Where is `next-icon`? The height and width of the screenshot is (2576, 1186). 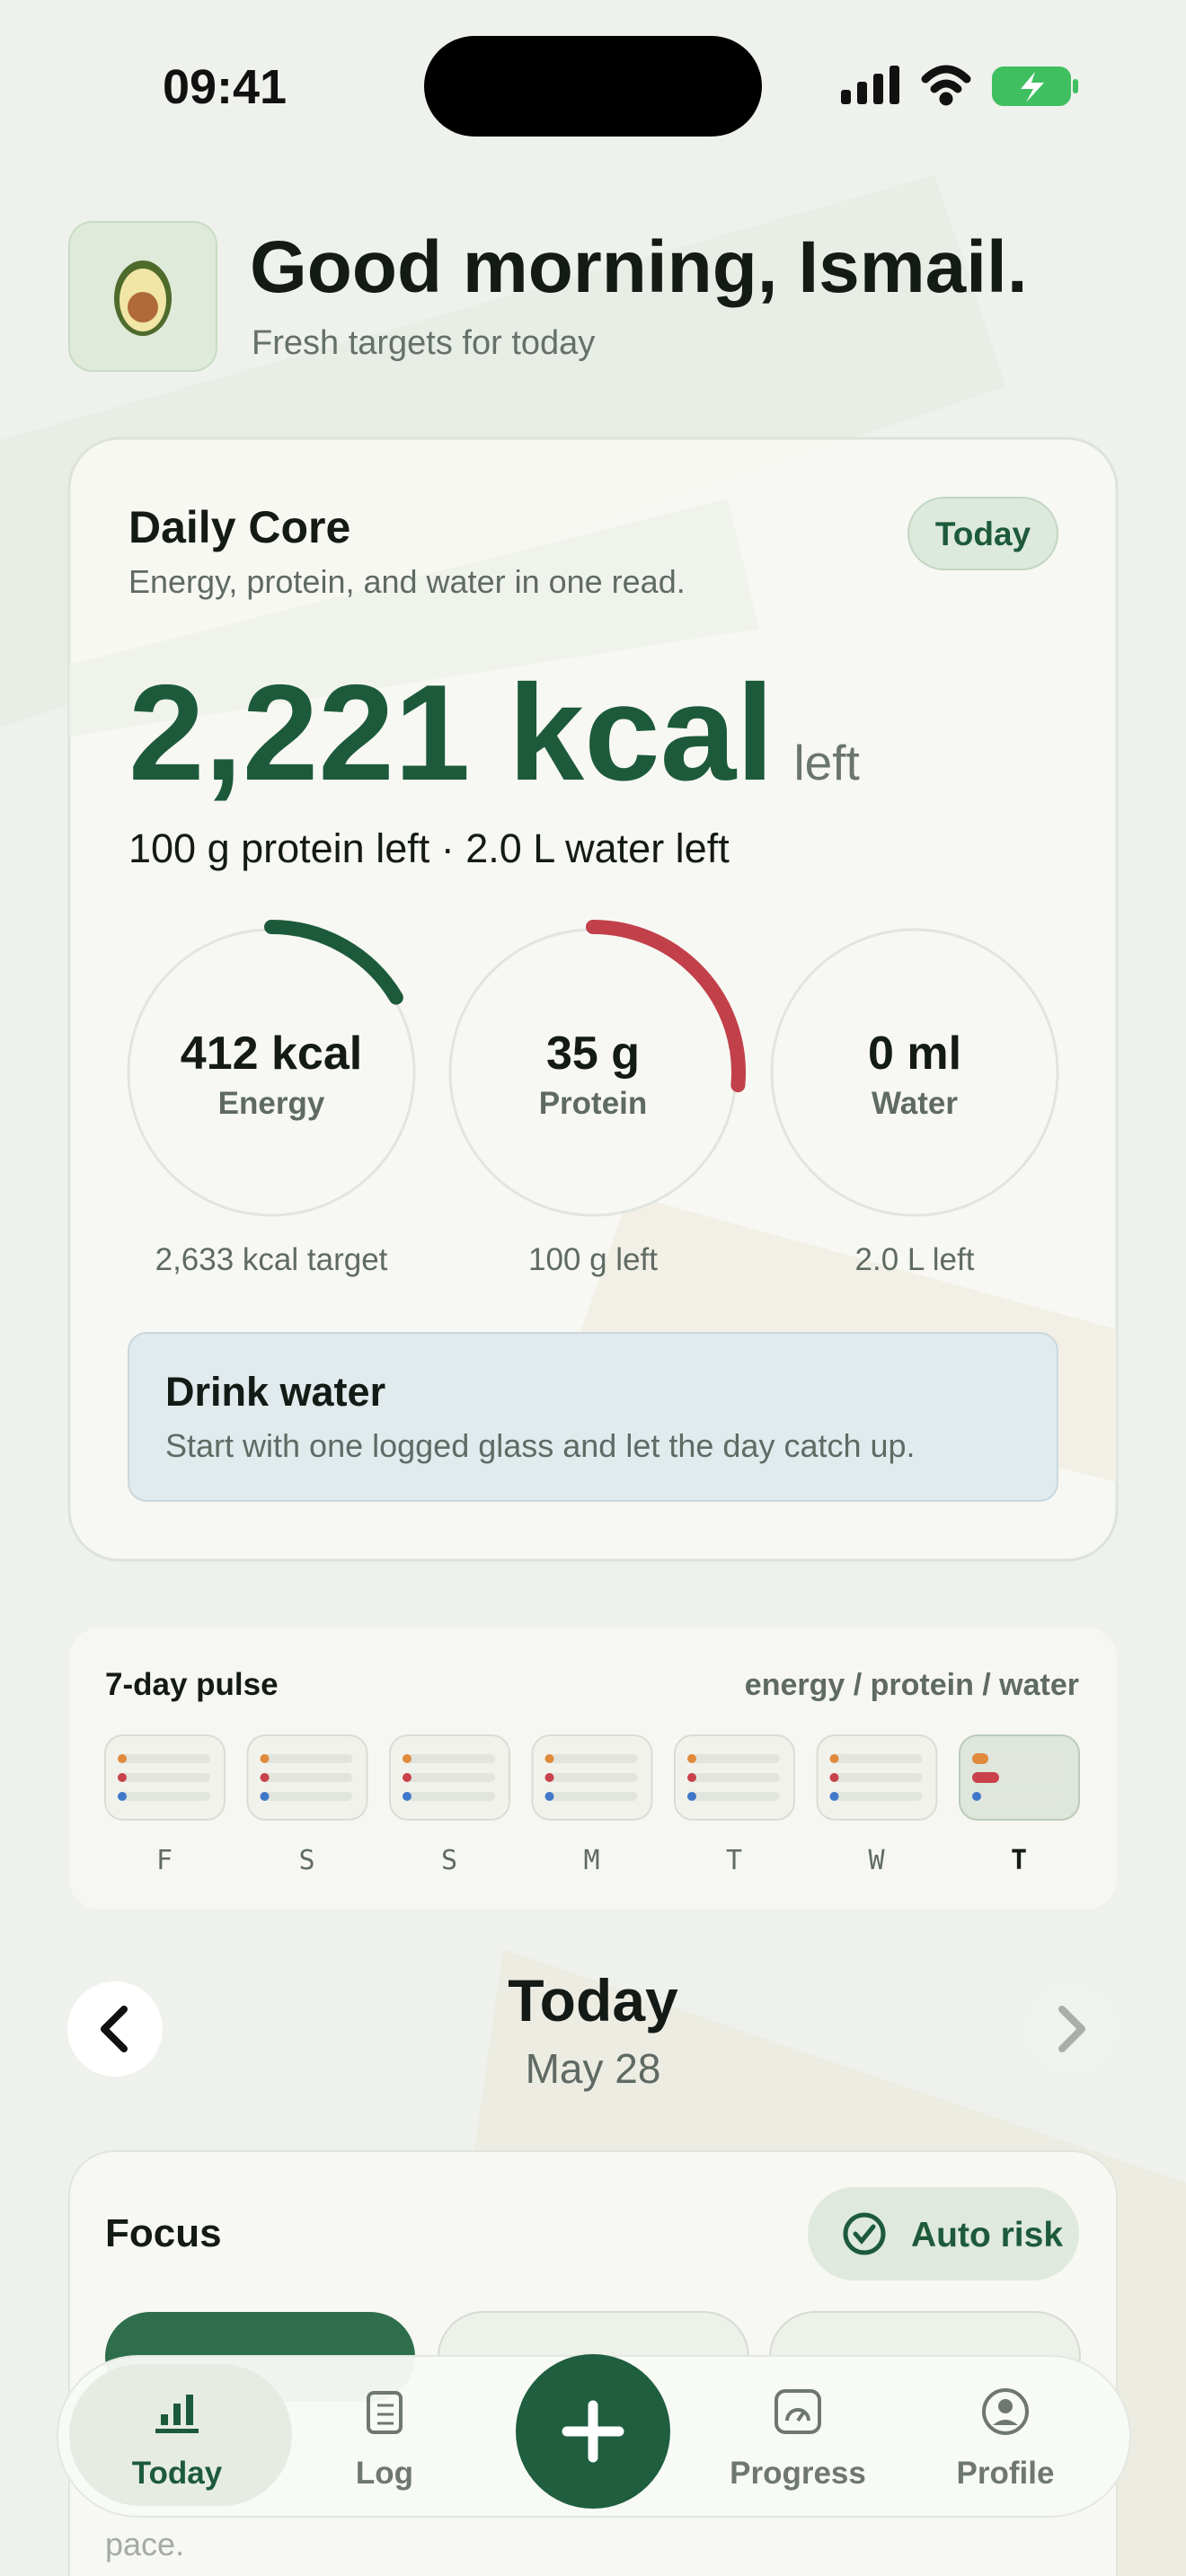 next-icon is located at coordinates (1071, 2029).